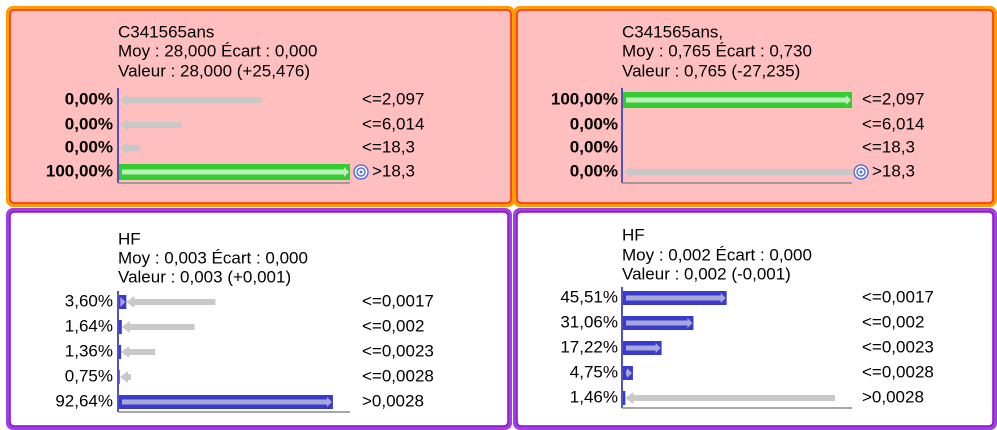 The height and width of the screenshot is (430, 997). What do you see at coordinates (594, 371) in the screenshot?
I see `probability-label: 4,75%` at bounding box center [594, 371].